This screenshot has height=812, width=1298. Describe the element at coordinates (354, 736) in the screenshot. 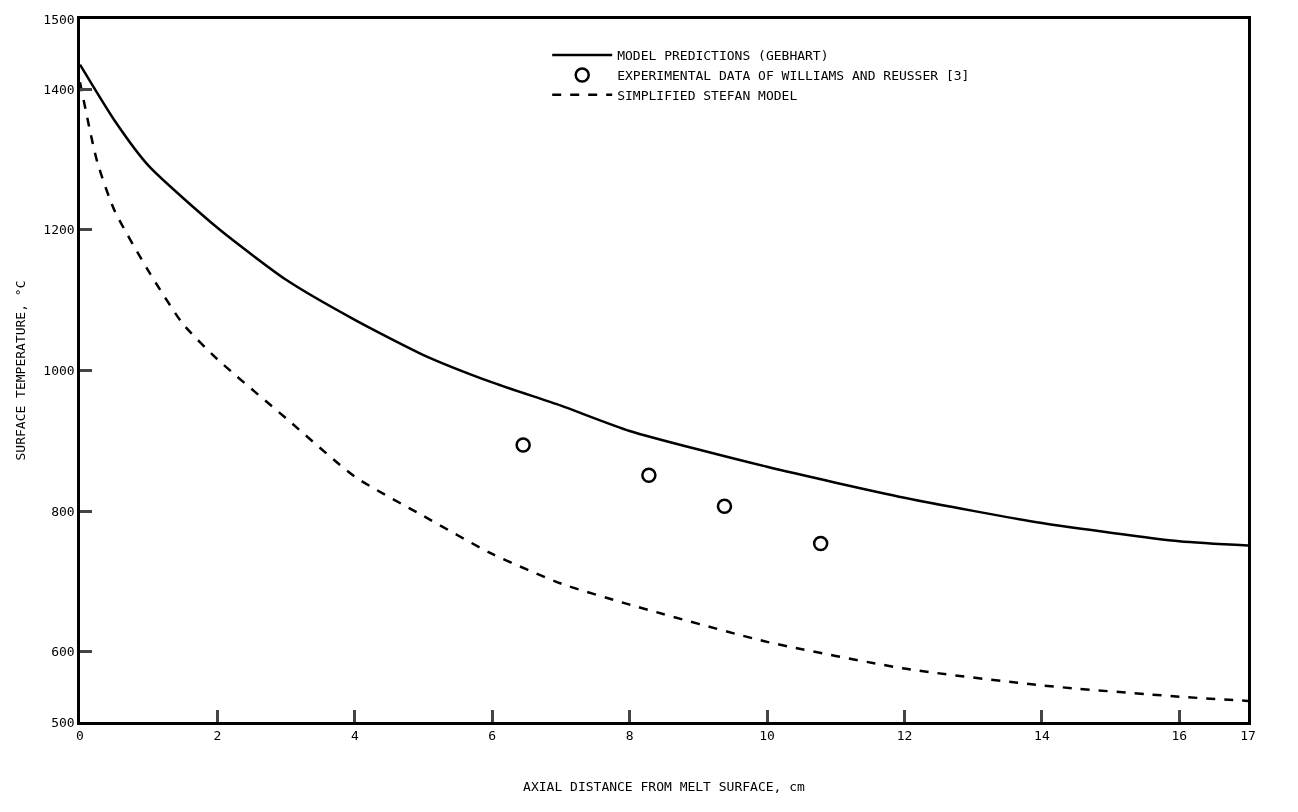

I see `x-tick-label: 4` at that location.